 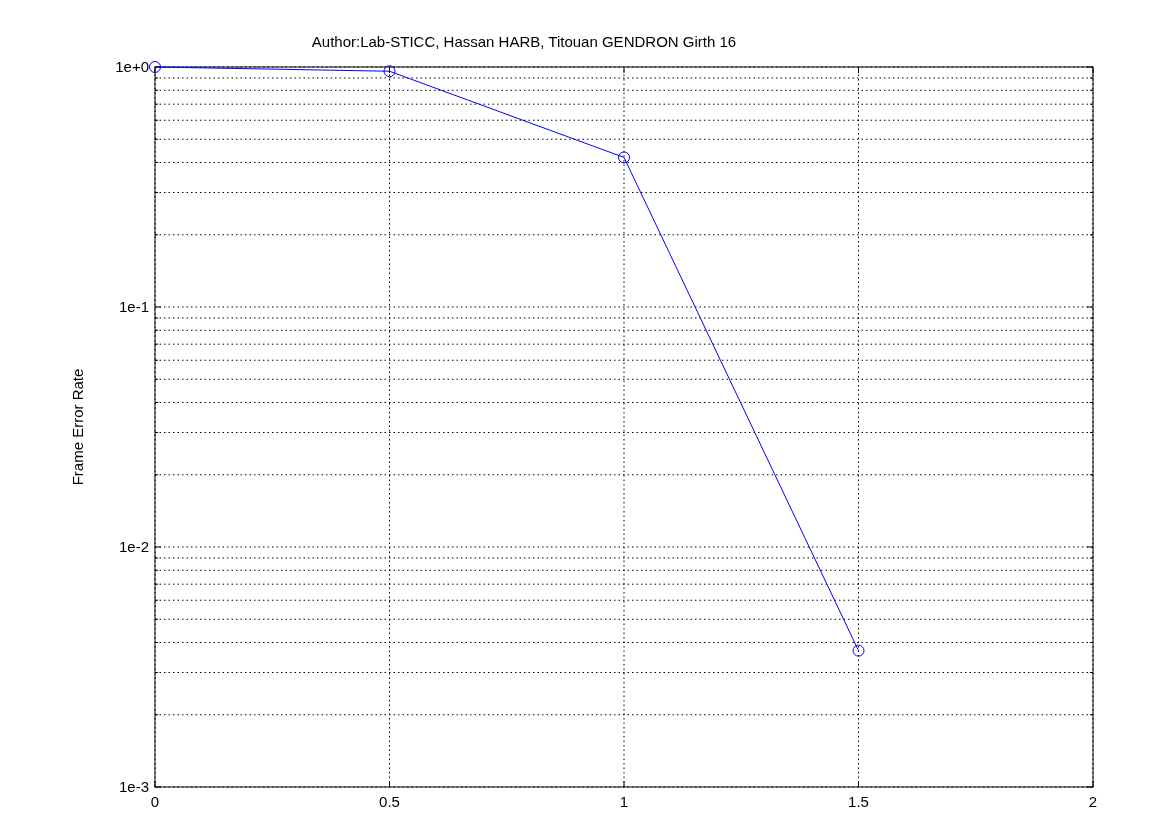 What do you see at coordinates (132, 67) in the screenshot?
I see `y-tick-label: 1e+0` at bounding box center [132, 67].